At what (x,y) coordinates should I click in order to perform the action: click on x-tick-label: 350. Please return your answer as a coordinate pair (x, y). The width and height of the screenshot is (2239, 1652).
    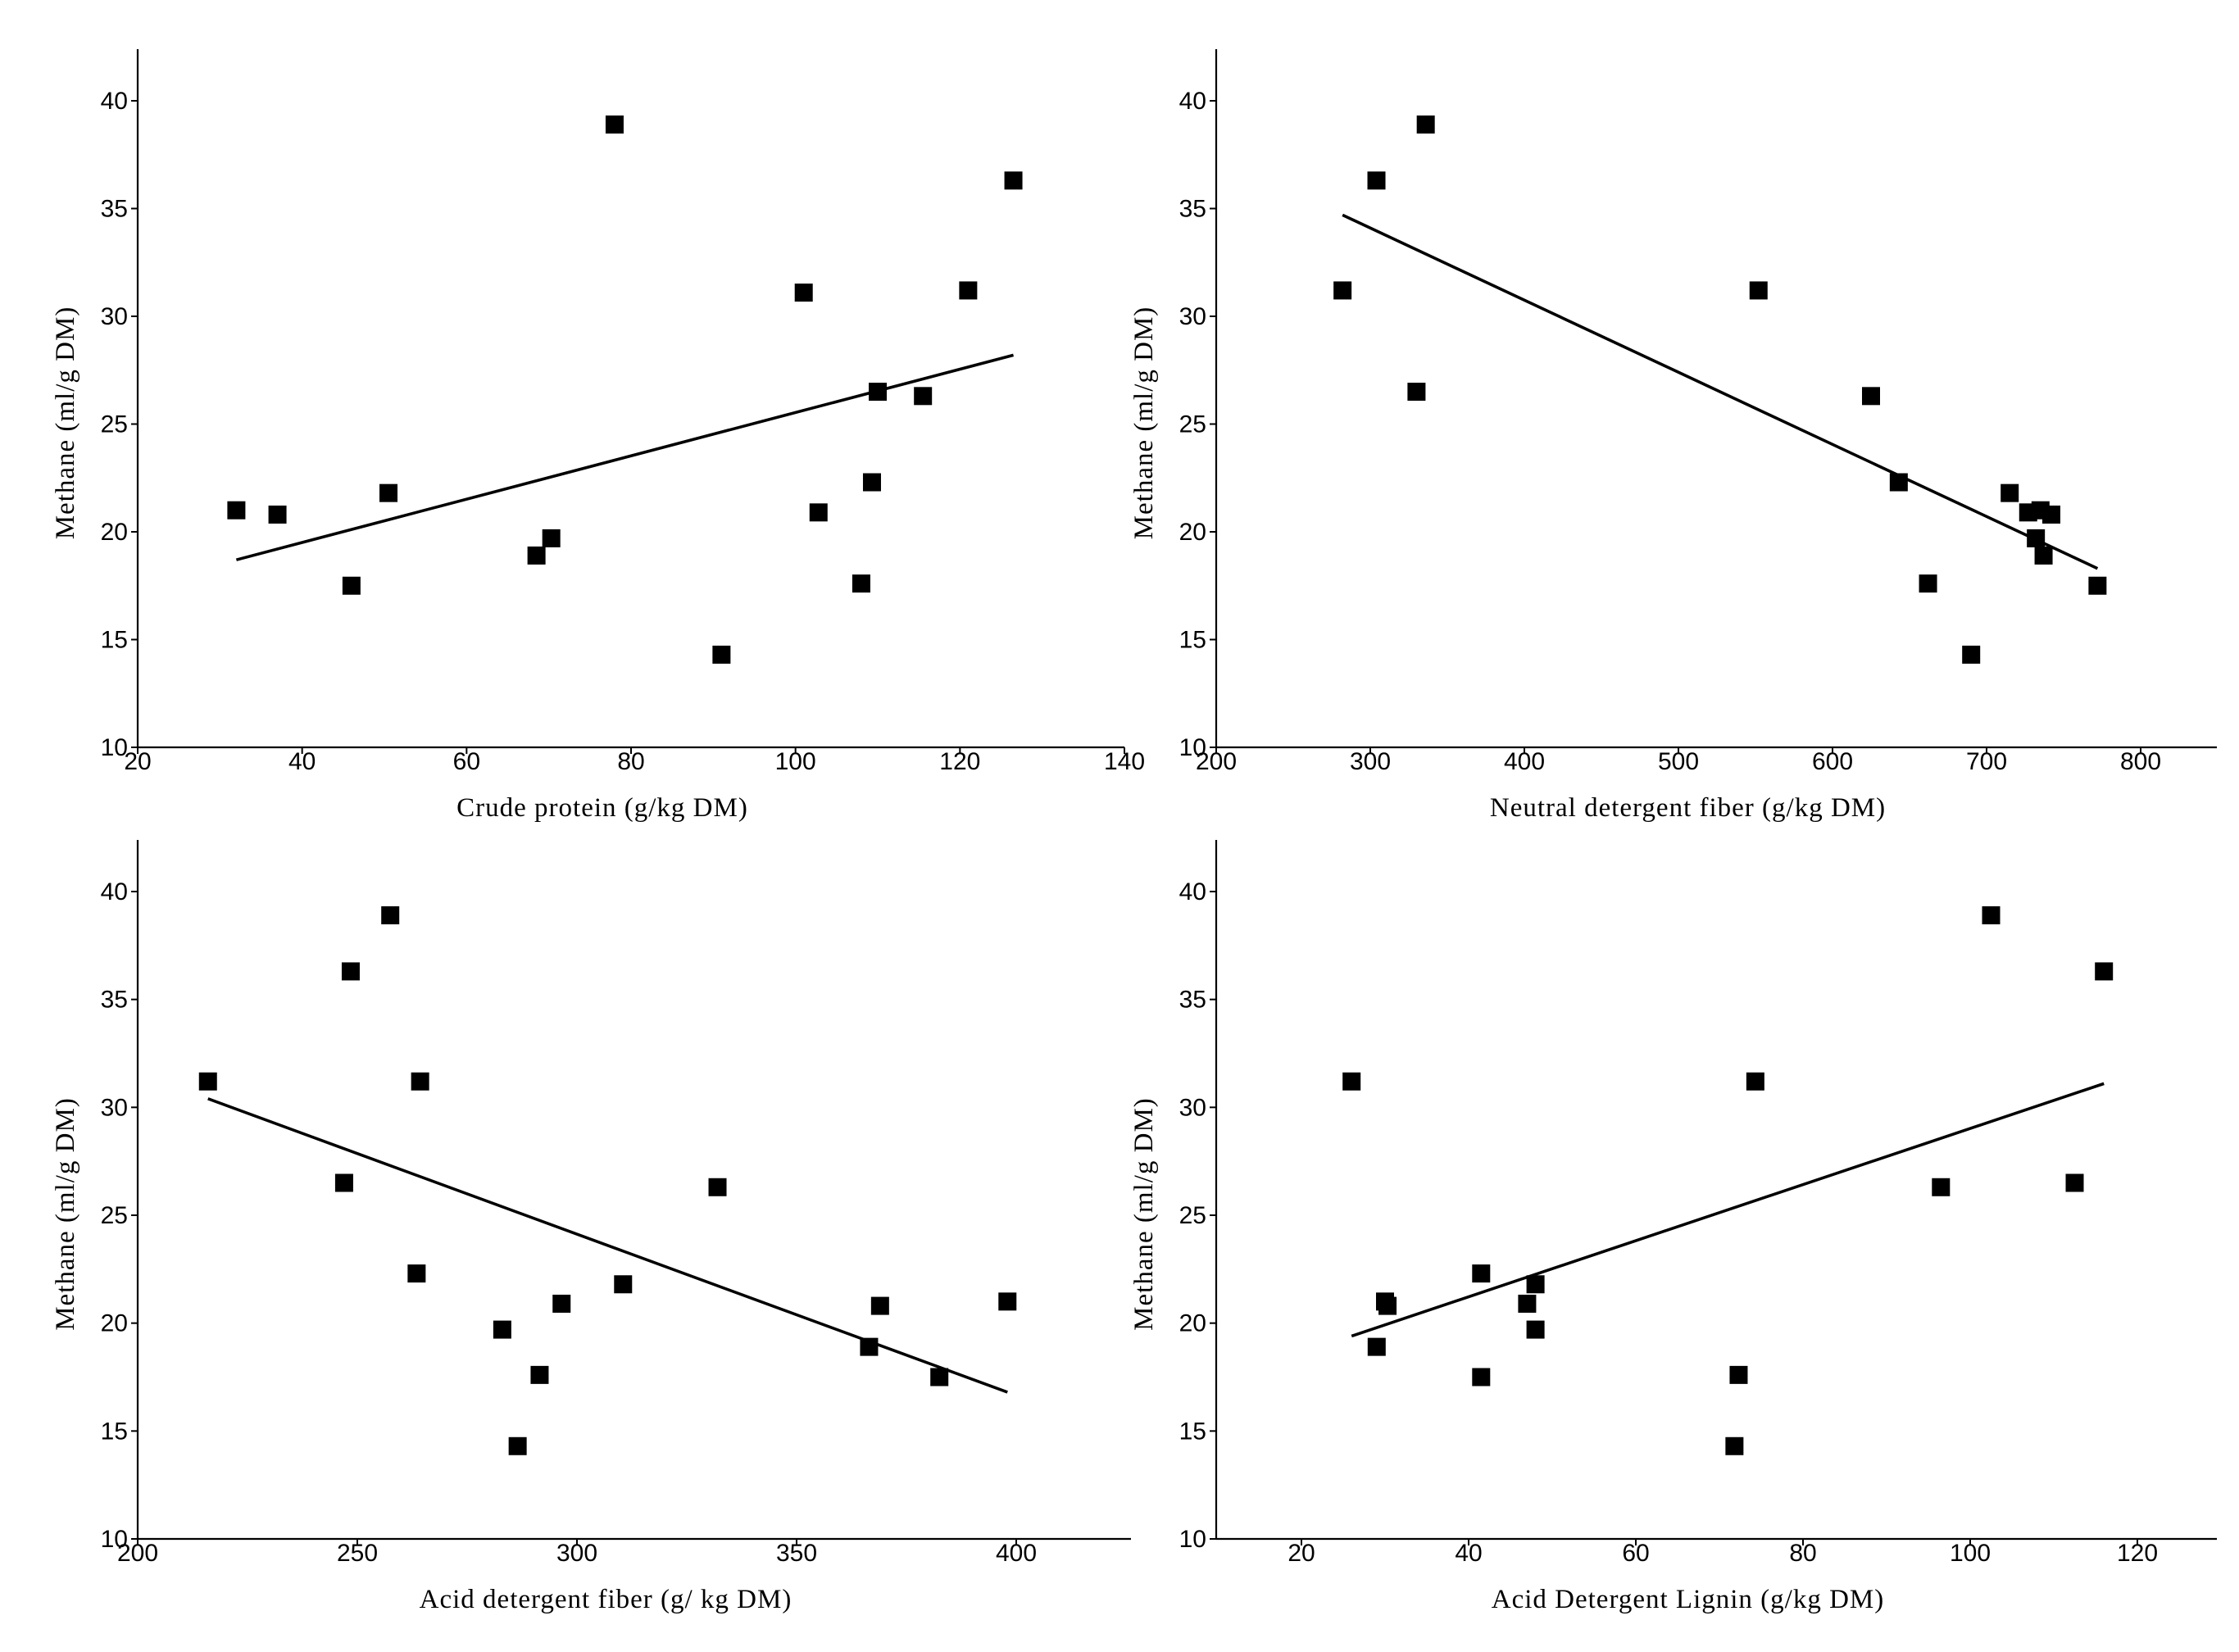
    Looking at the image, I should click on (797, 1553).